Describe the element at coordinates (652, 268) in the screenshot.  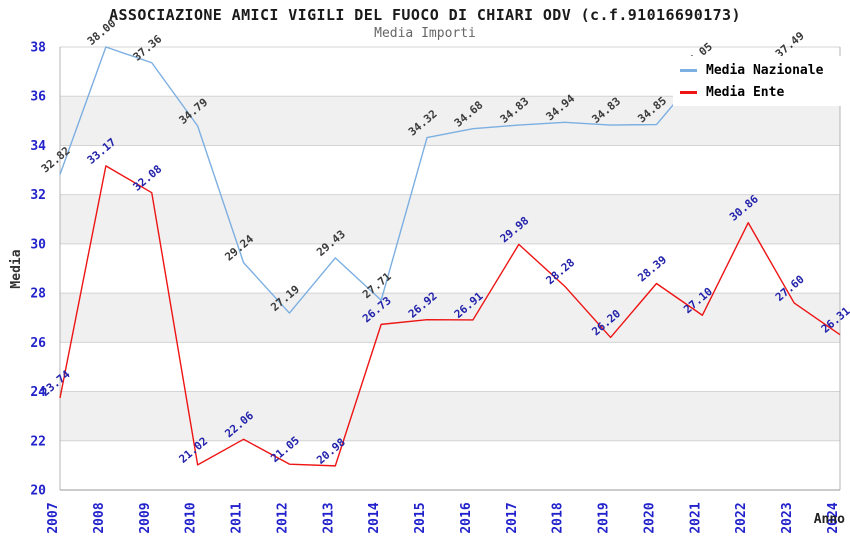
I see `data-label: 28.39` at that location.